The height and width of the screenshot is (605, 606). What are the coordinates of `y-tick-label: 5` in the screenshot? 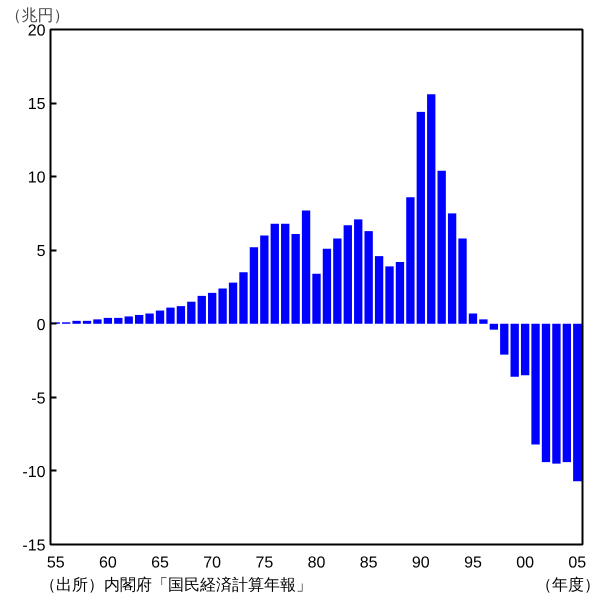 It's located at (41, 251).